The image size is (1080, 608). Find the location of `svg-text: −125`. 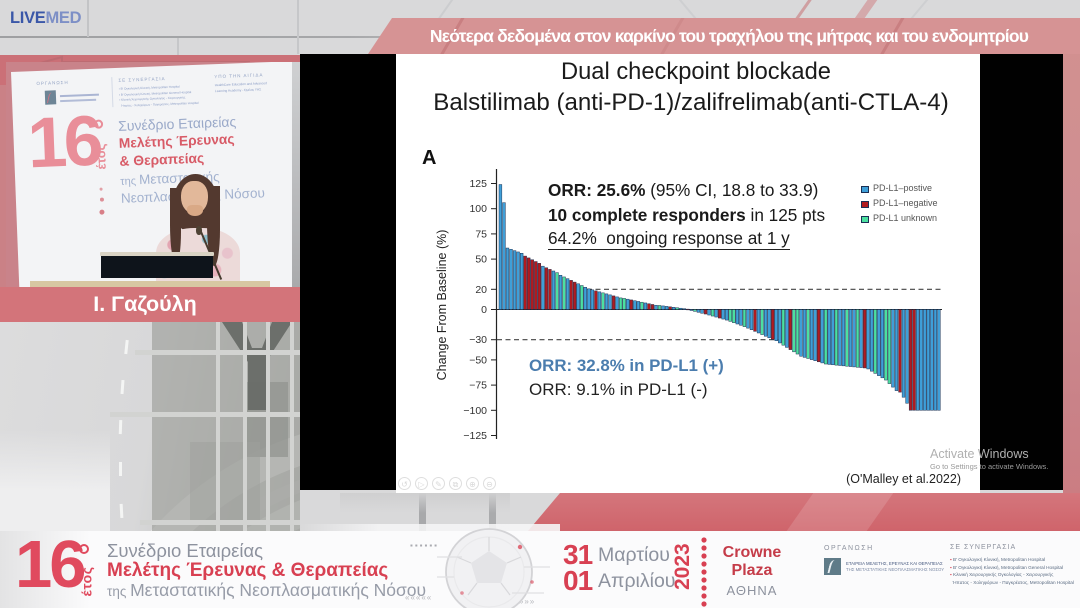

svg-text: −125 is located at coordinates (475, 436).